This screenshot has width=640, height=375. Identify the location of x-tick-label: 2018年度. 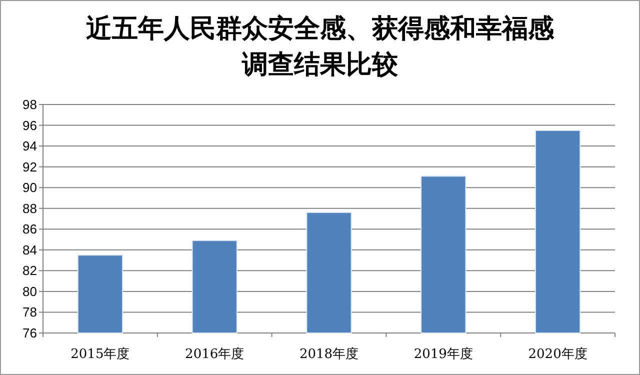
(329, 354).